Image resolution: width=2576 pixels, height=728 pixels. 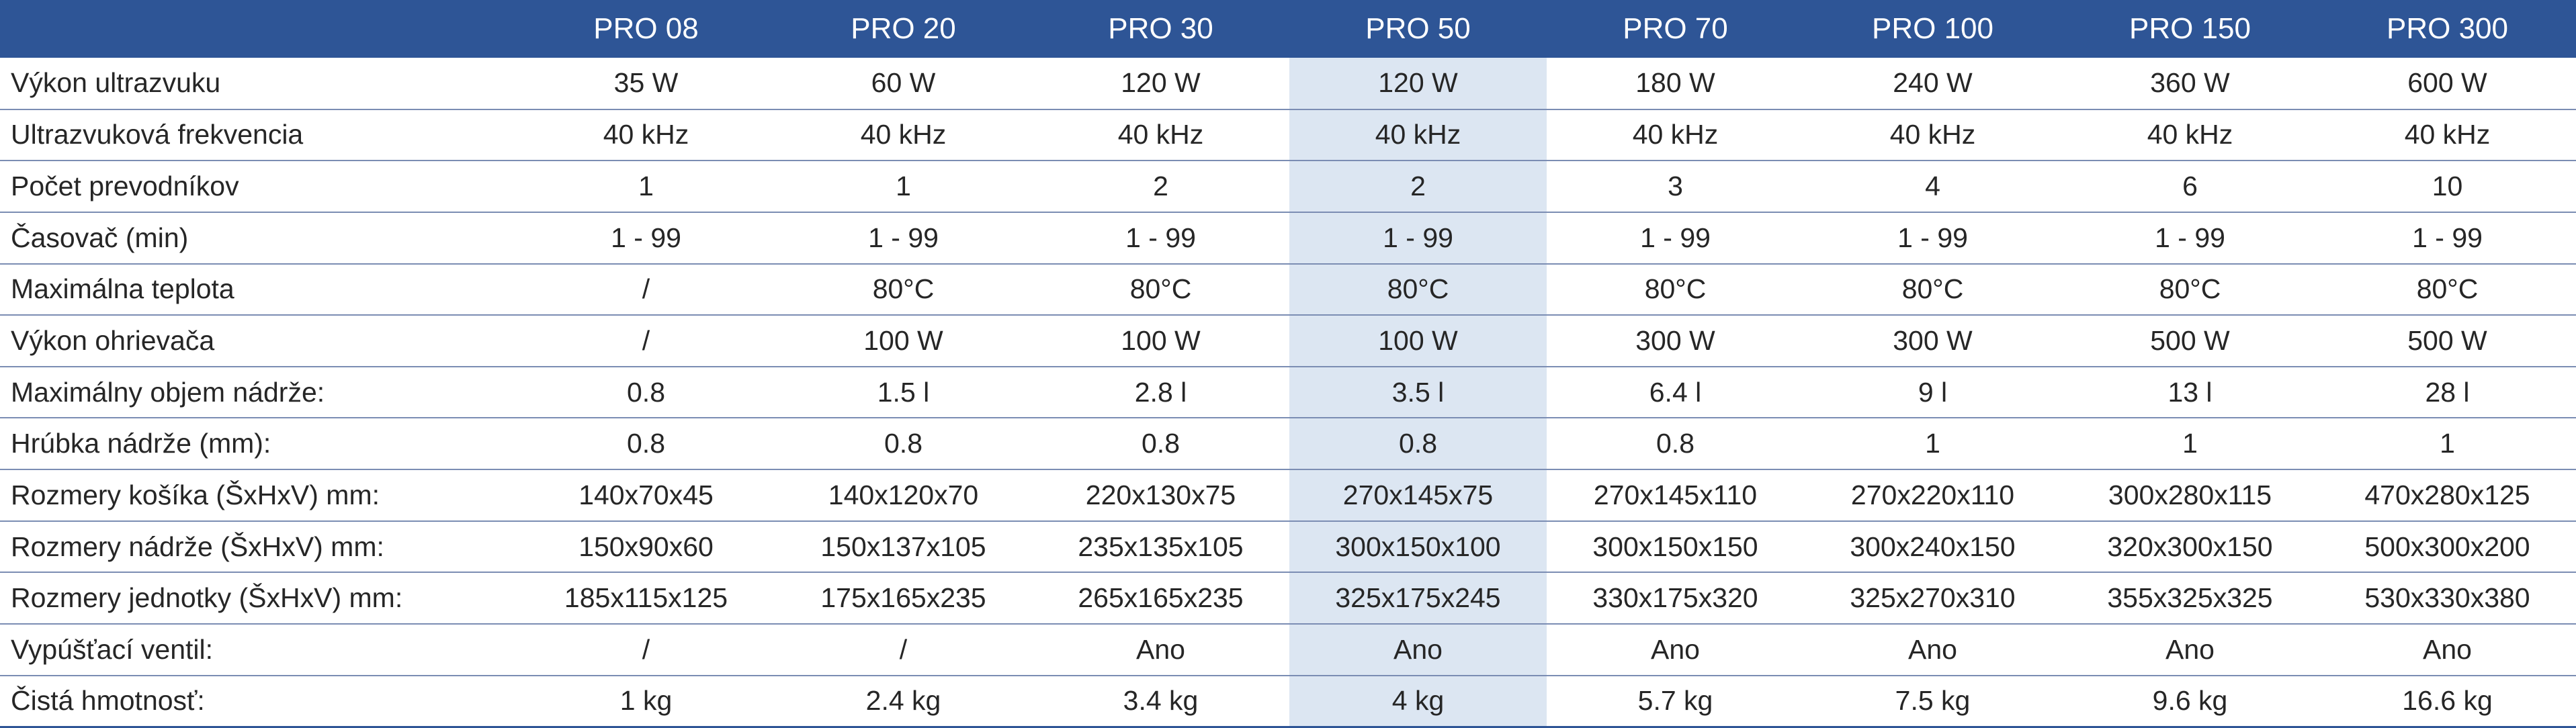 I want to click on table-cell: 300x280x115, so click(x=2190, y=495).